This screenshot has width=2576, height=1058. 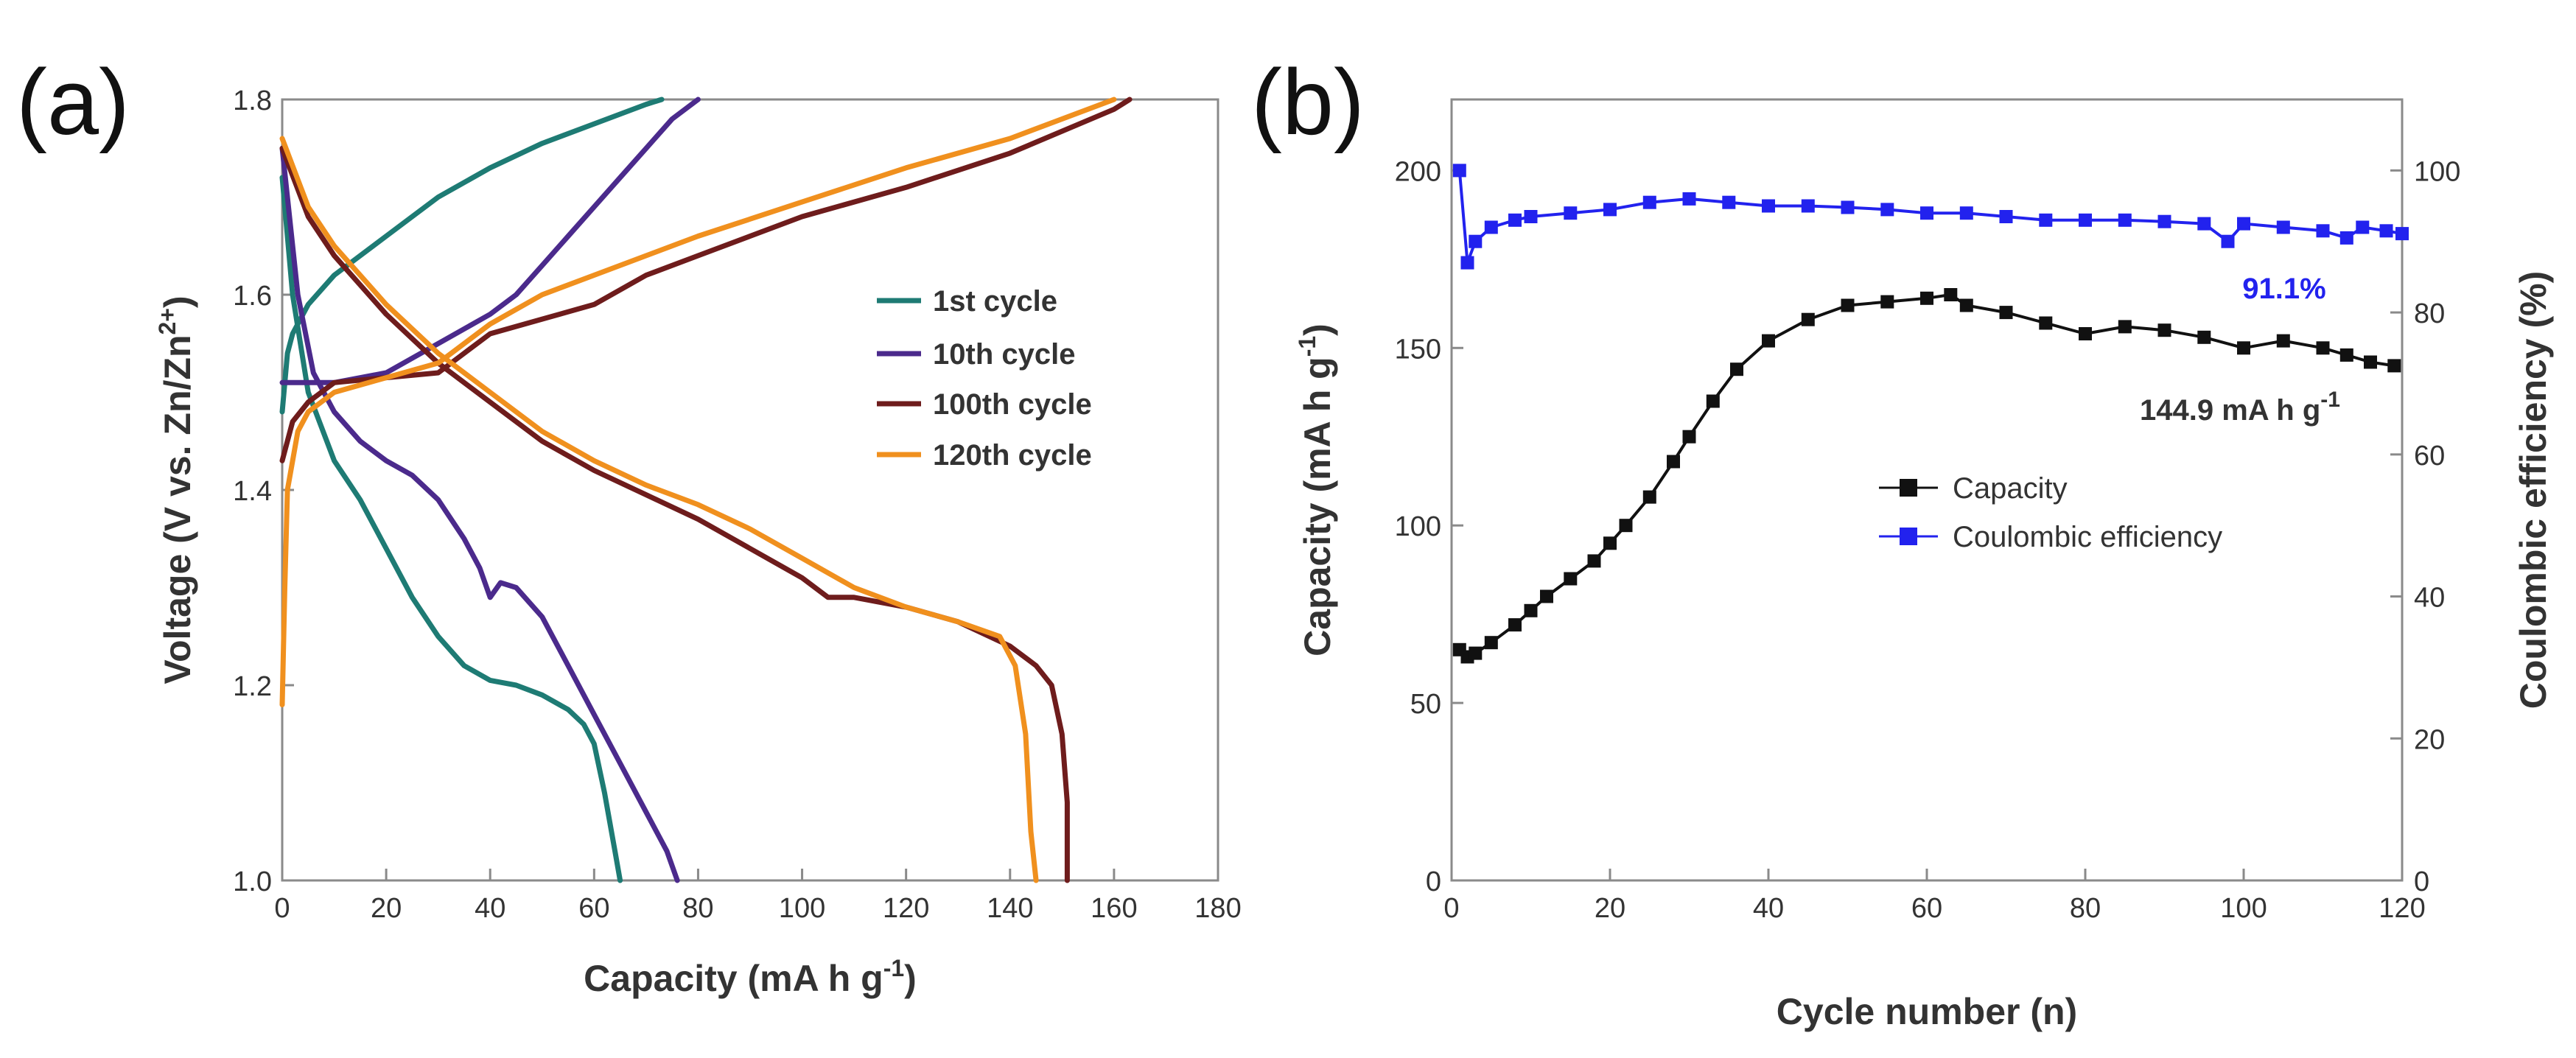 What do you see at coordinates (2087, 537) in the screenshot?
I see `legend-label-coulombic-efficiency: Coulombic efficiency` at bounding box center [2087, 537].